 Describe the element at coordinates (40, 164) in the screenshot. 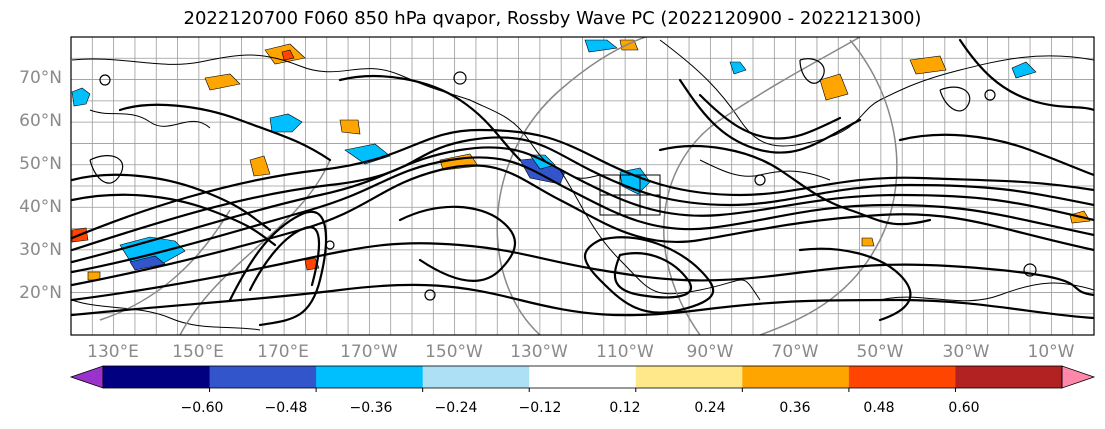

I see `lat-label-50n: 50°N` at that location.